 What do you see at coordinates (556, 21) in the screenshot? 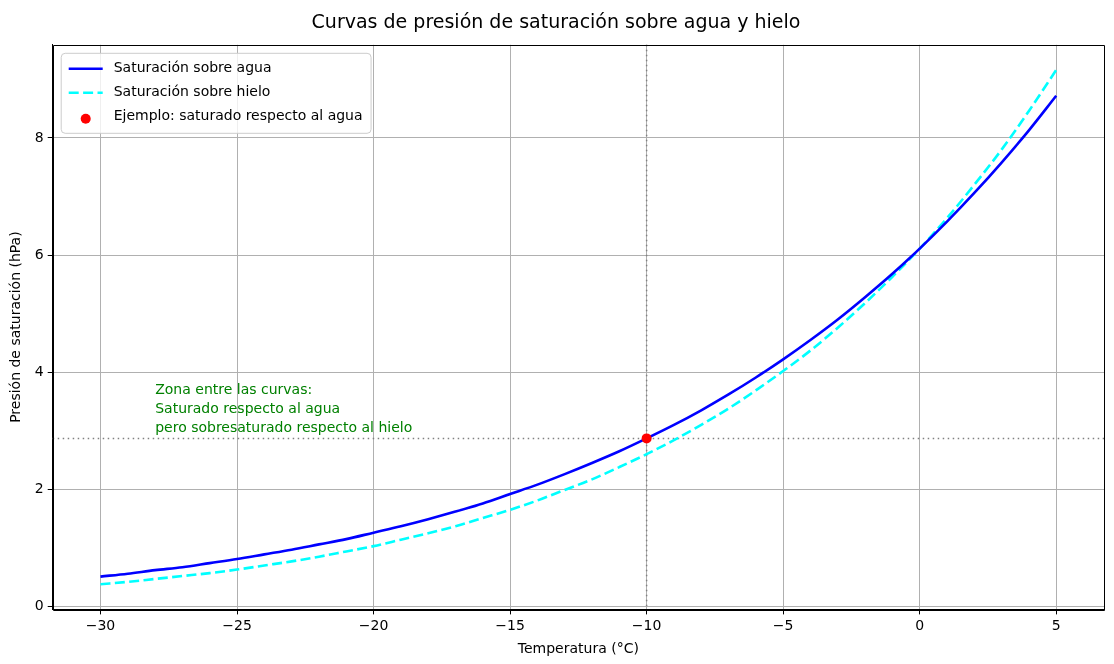
I see `chart-title: Curvas de presión de saturación sobre agua y hielo` at bounding box center [556, 21].